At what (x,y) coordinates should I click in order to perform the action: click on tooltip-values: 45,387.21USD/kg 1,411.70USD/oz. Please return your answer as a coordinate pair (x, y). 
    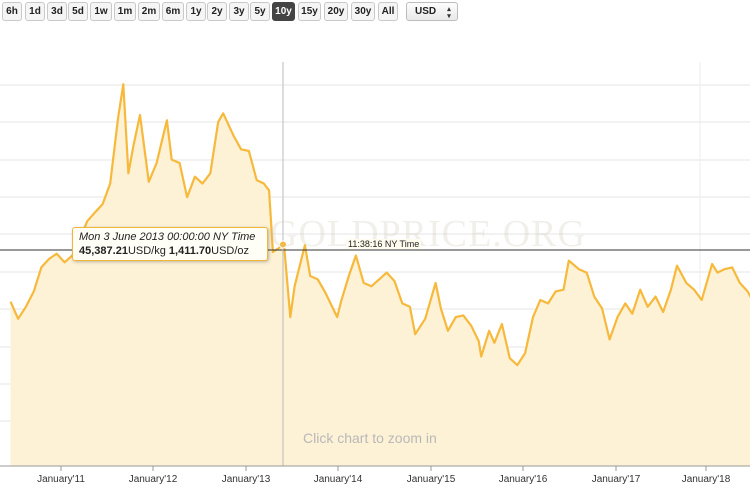
    Looking at the image, I should click on (170, 251).